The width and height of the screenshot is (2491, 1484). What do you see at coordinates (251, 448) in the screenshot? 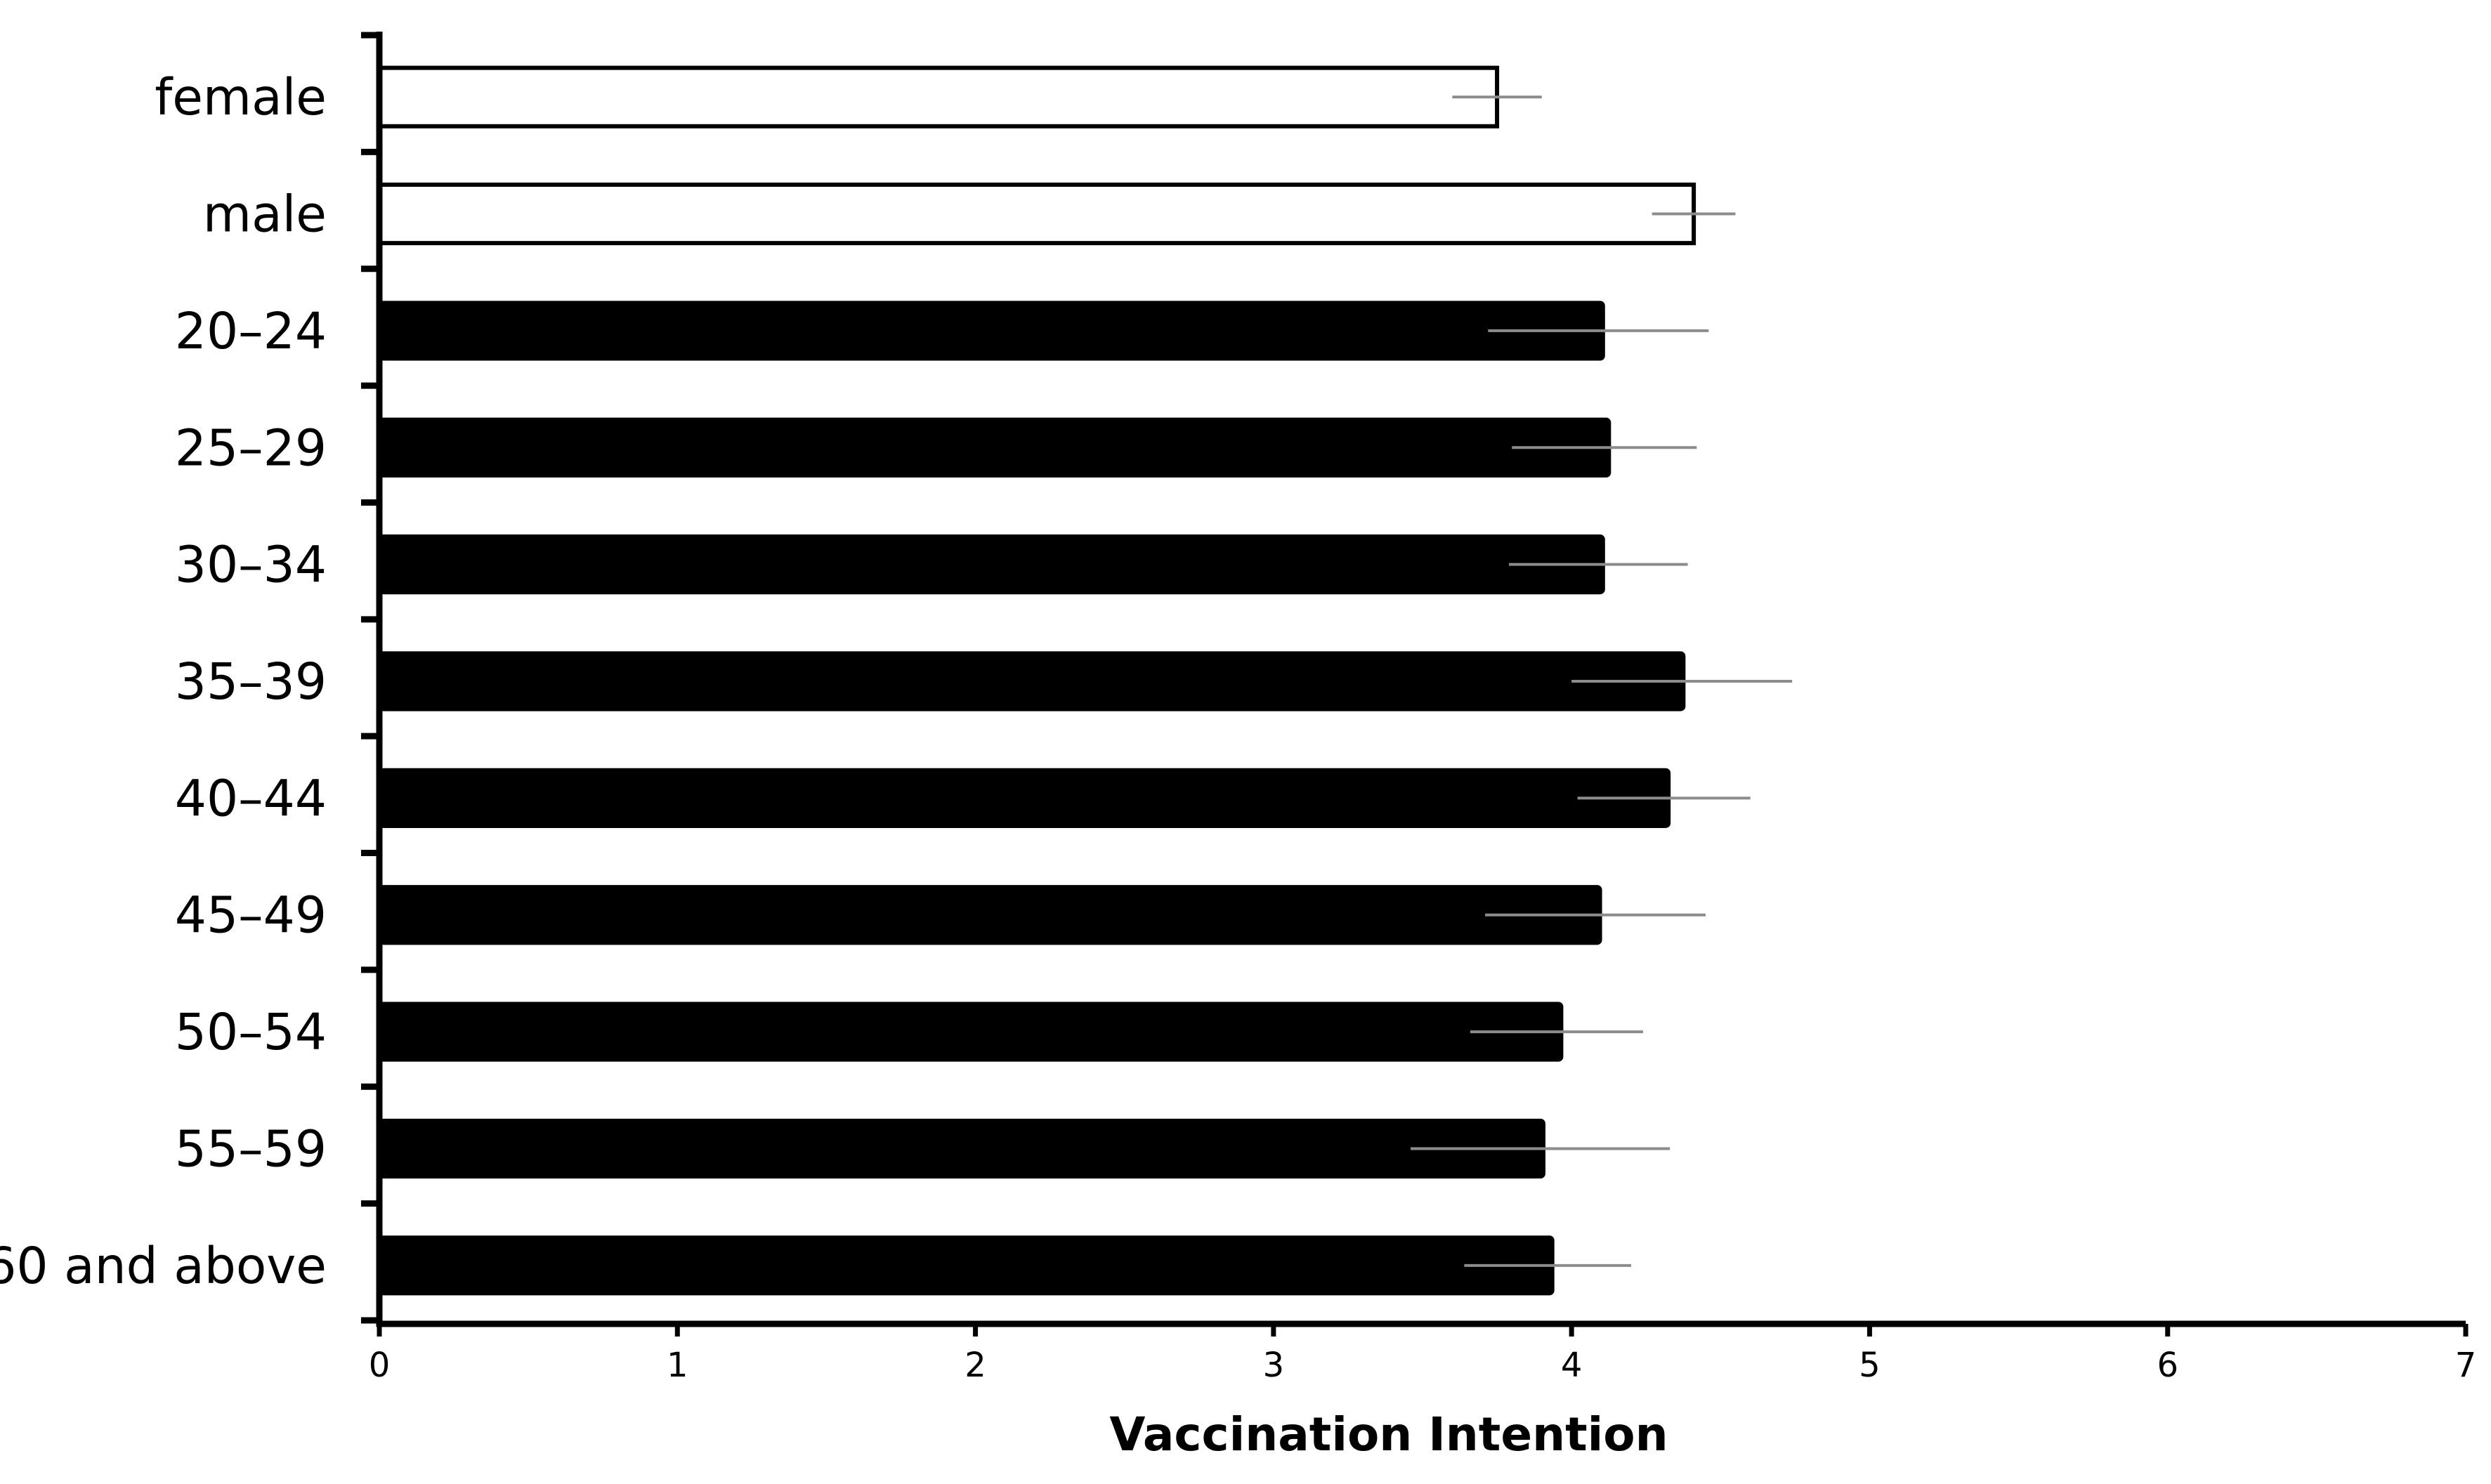
I see `category-label-3: 25–29` at bounding box center [251, 448].